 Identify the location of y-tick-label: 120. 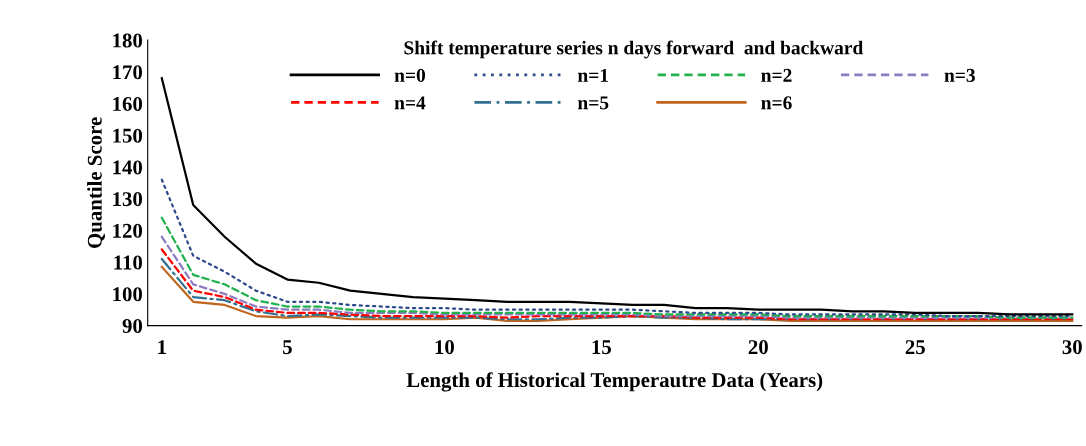
(128, 230).